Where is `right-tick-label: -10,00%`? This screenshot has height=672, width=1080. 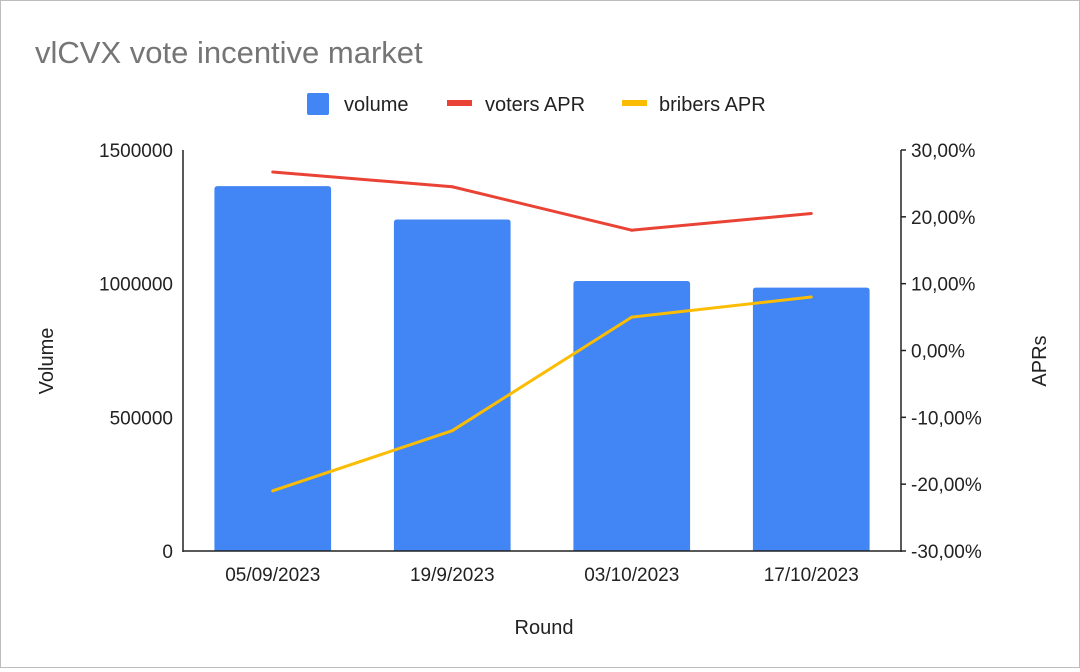 right-tick-label: -10,00% is located at coordinates (946, 418).